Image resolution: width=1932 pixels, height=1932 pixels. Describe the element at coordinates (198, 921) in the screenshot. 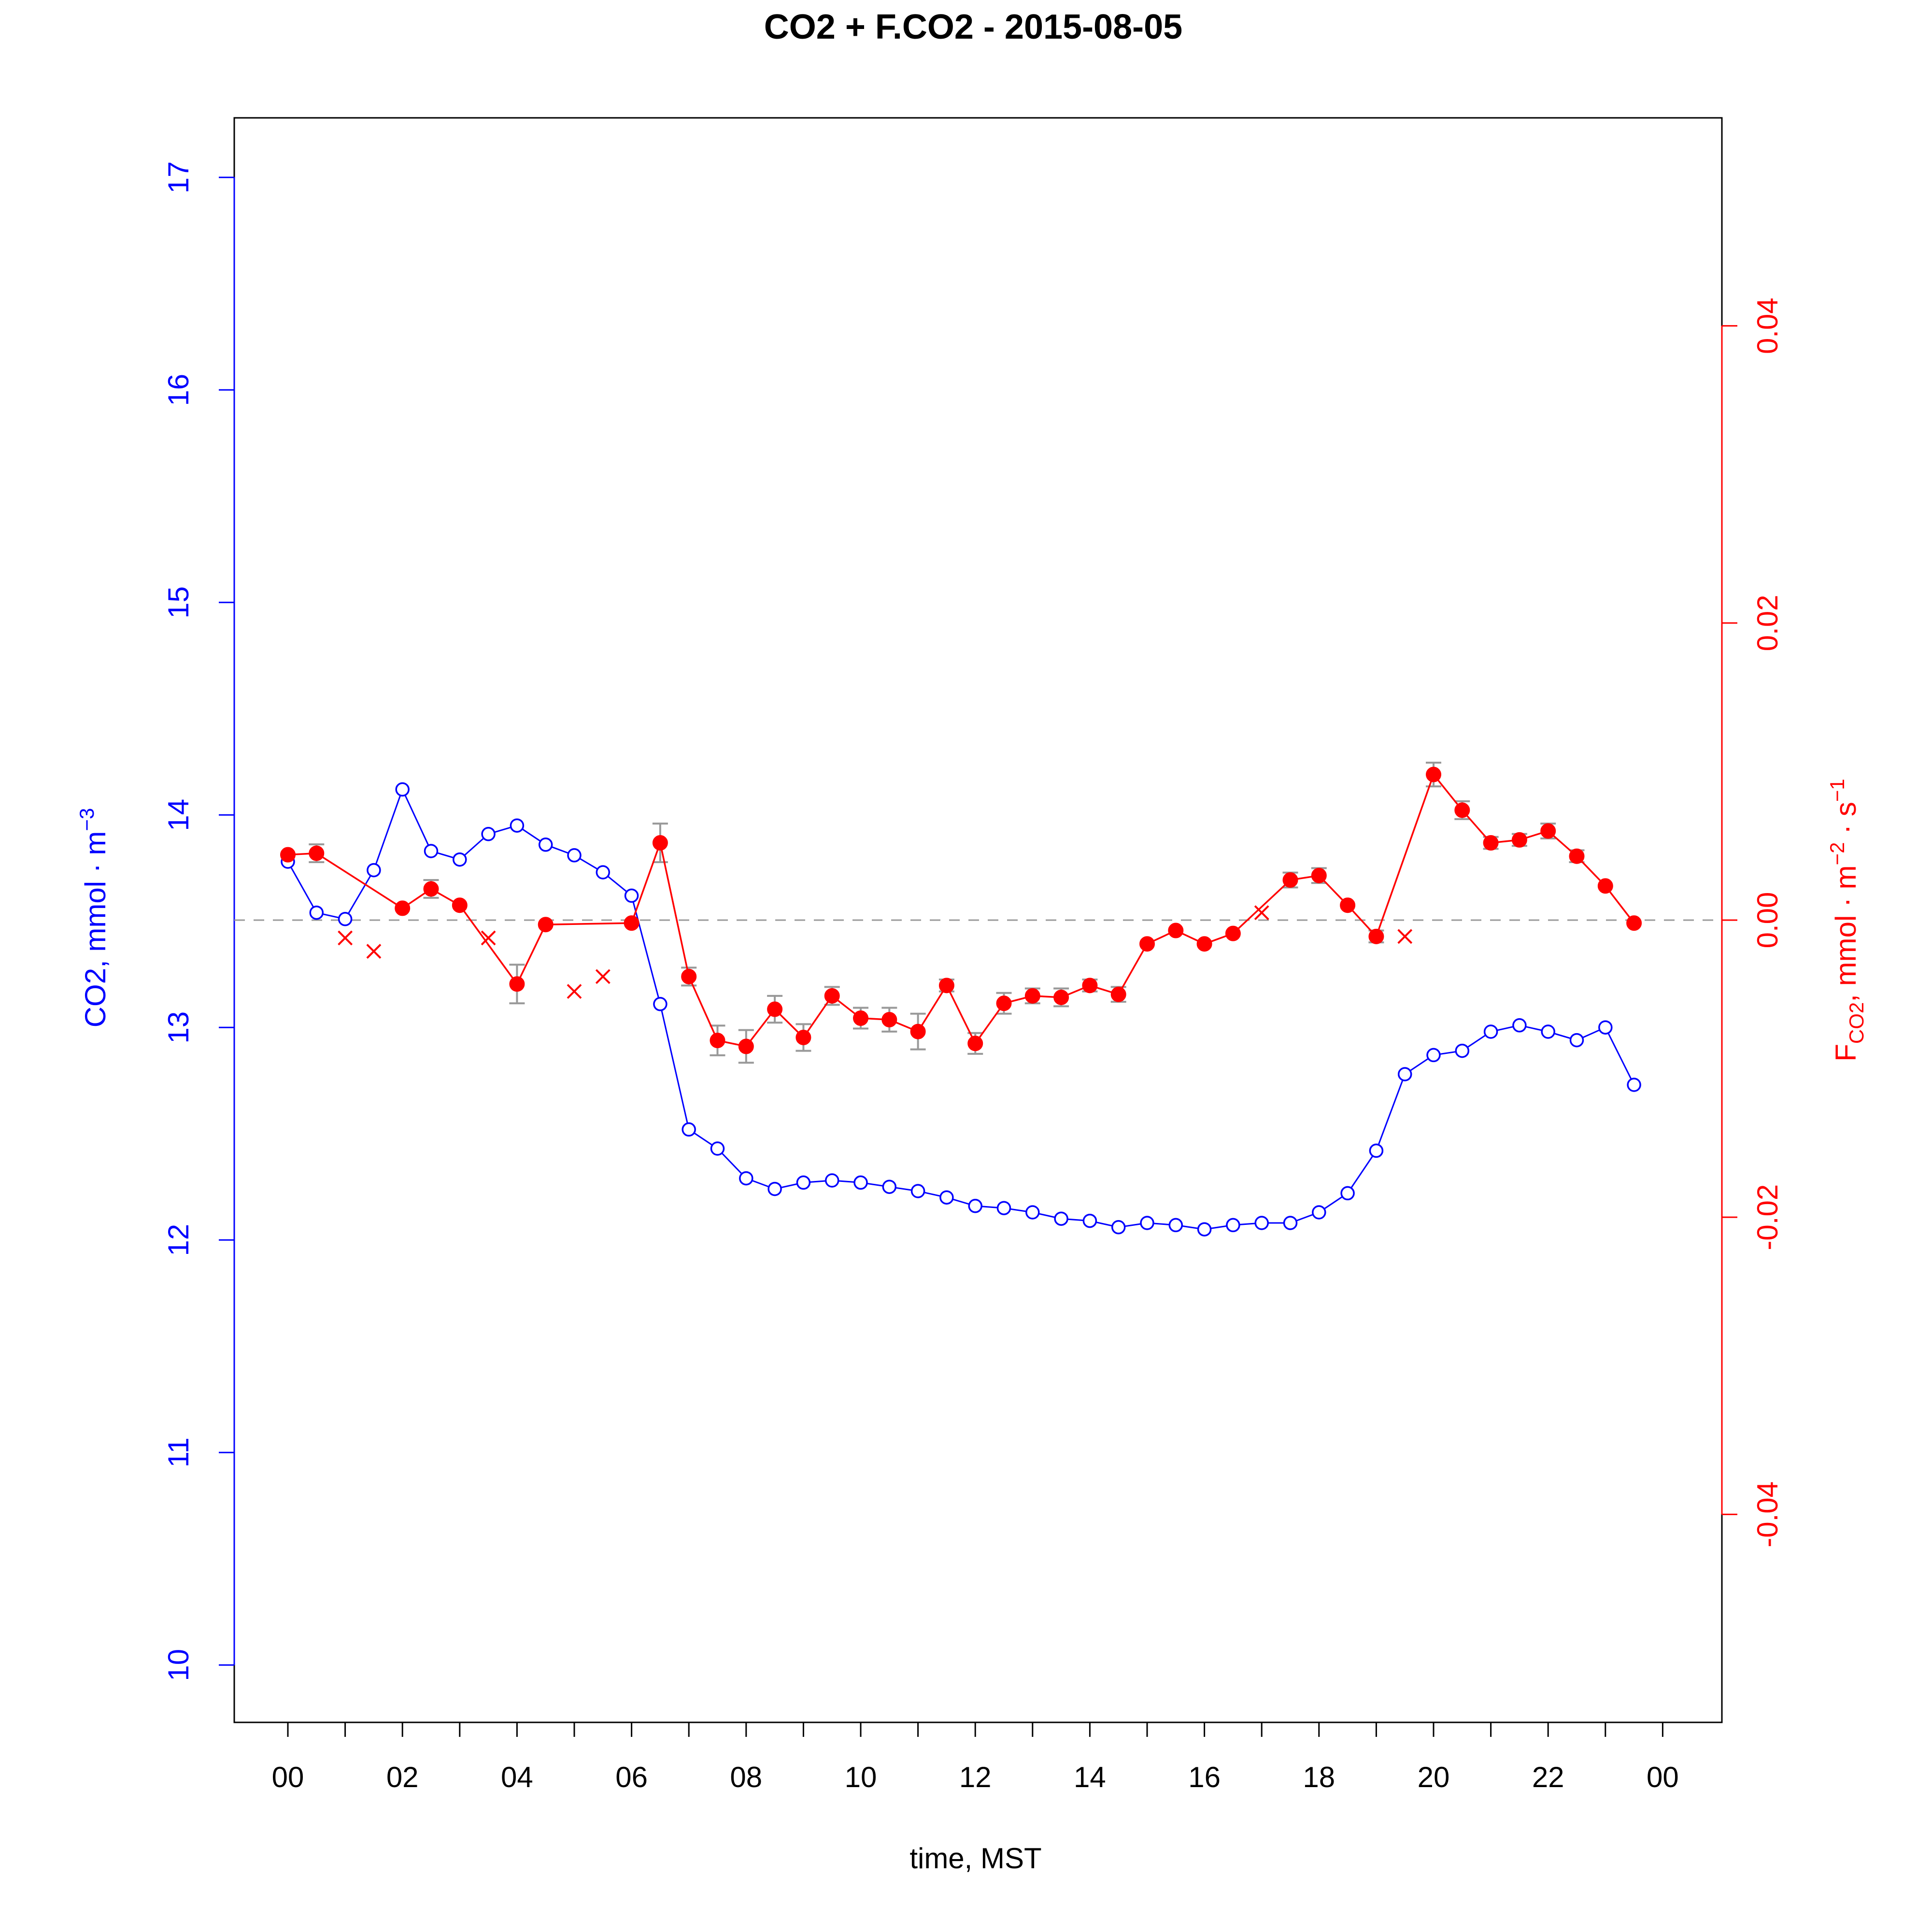

I see `left-axis: 10 11 12 13 14 15 16 17` at that location.